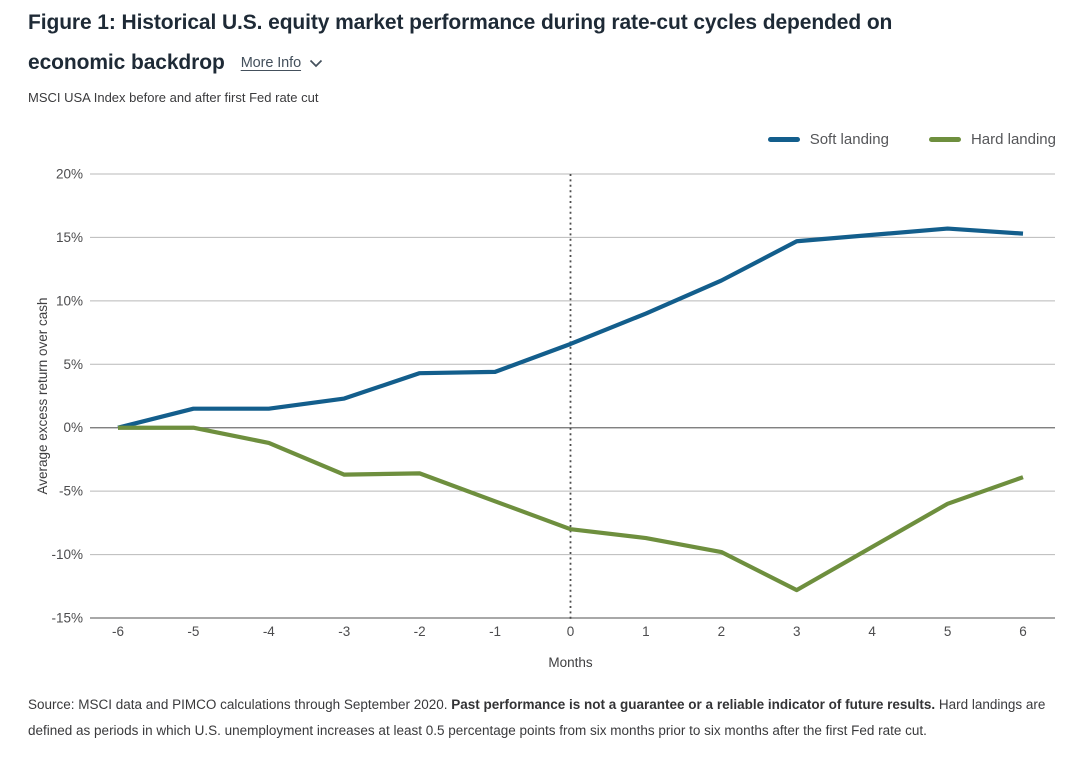 Image resolution: width=1076 pixels, height=775 pixels. Describe the element at coordinates (420, 631) in the screenshot. I see `x-tick-label: -2` at that location.